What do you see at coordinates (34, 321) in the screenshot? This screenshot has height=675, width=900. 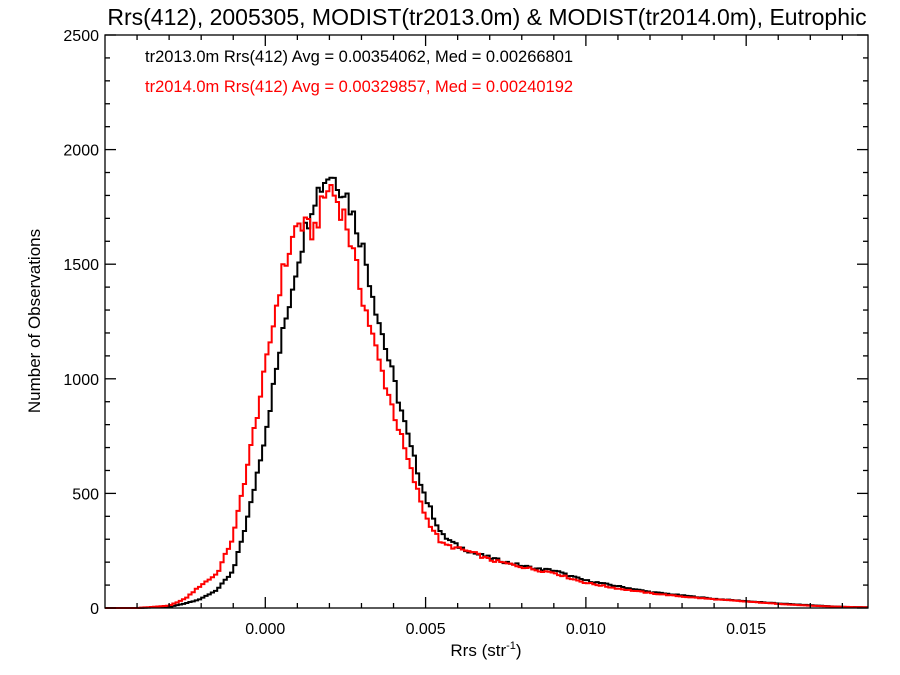 I see `y-axis-label: Number of Observations` at bounding box center [34, 321].